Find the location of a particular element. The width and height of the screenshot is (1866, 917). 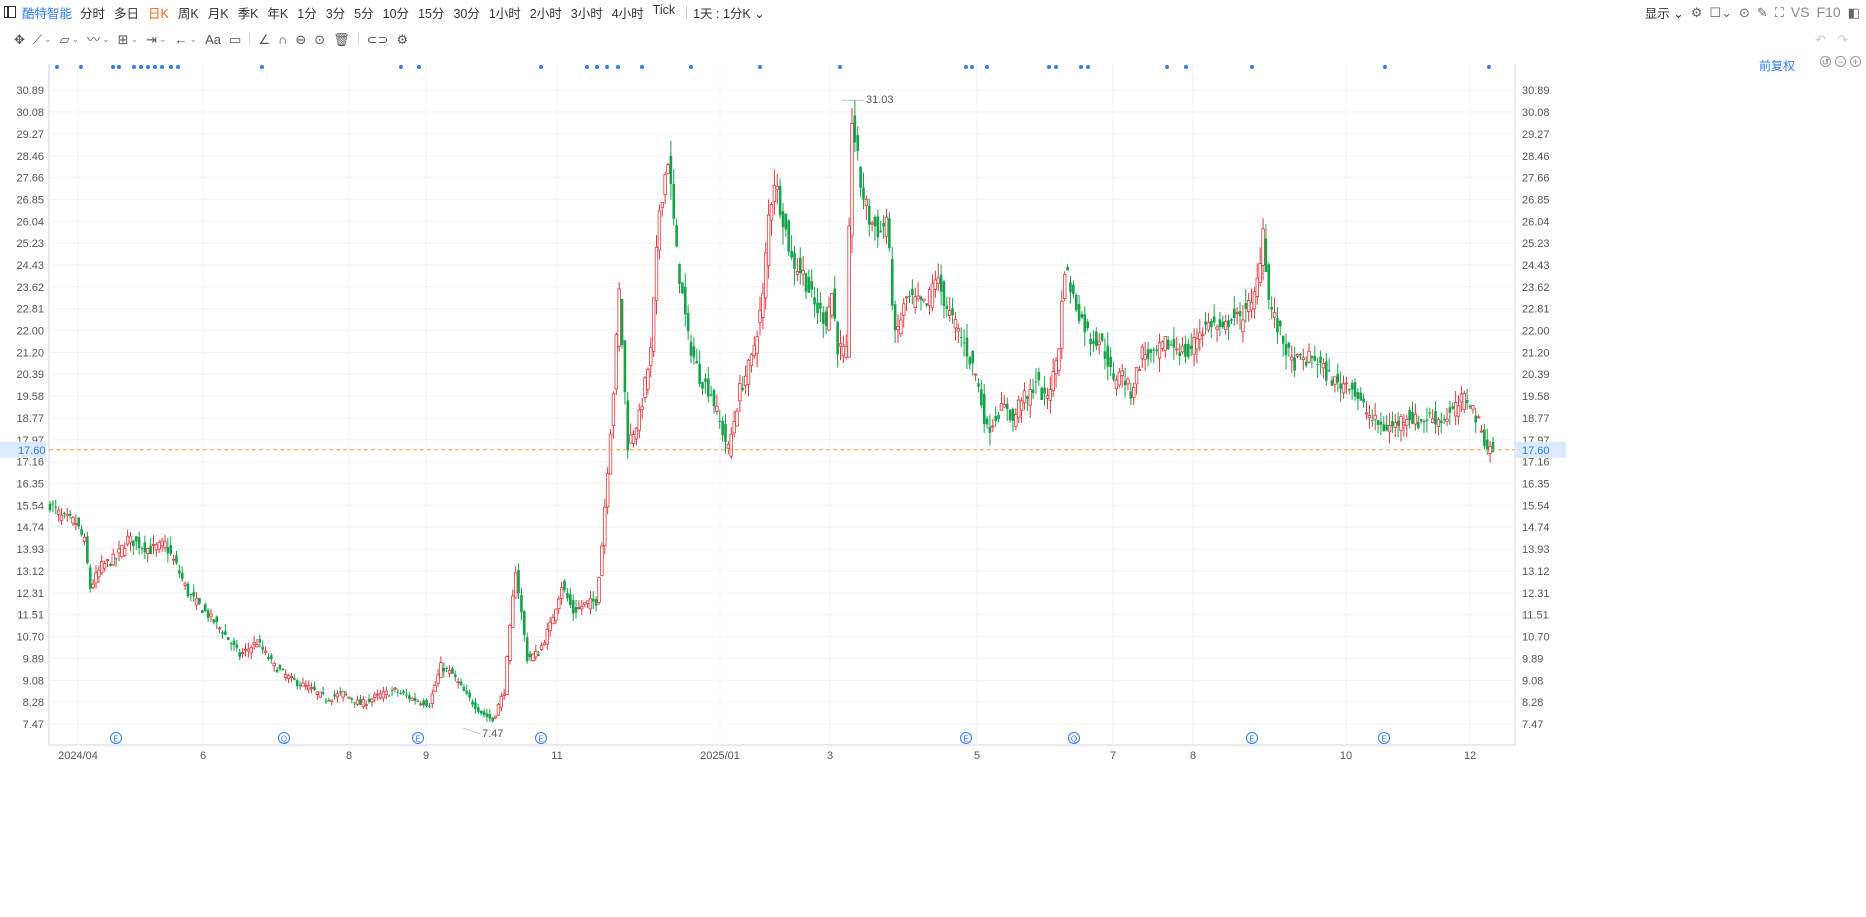

period-tab: 1分 is located at coordinates (307, 13).